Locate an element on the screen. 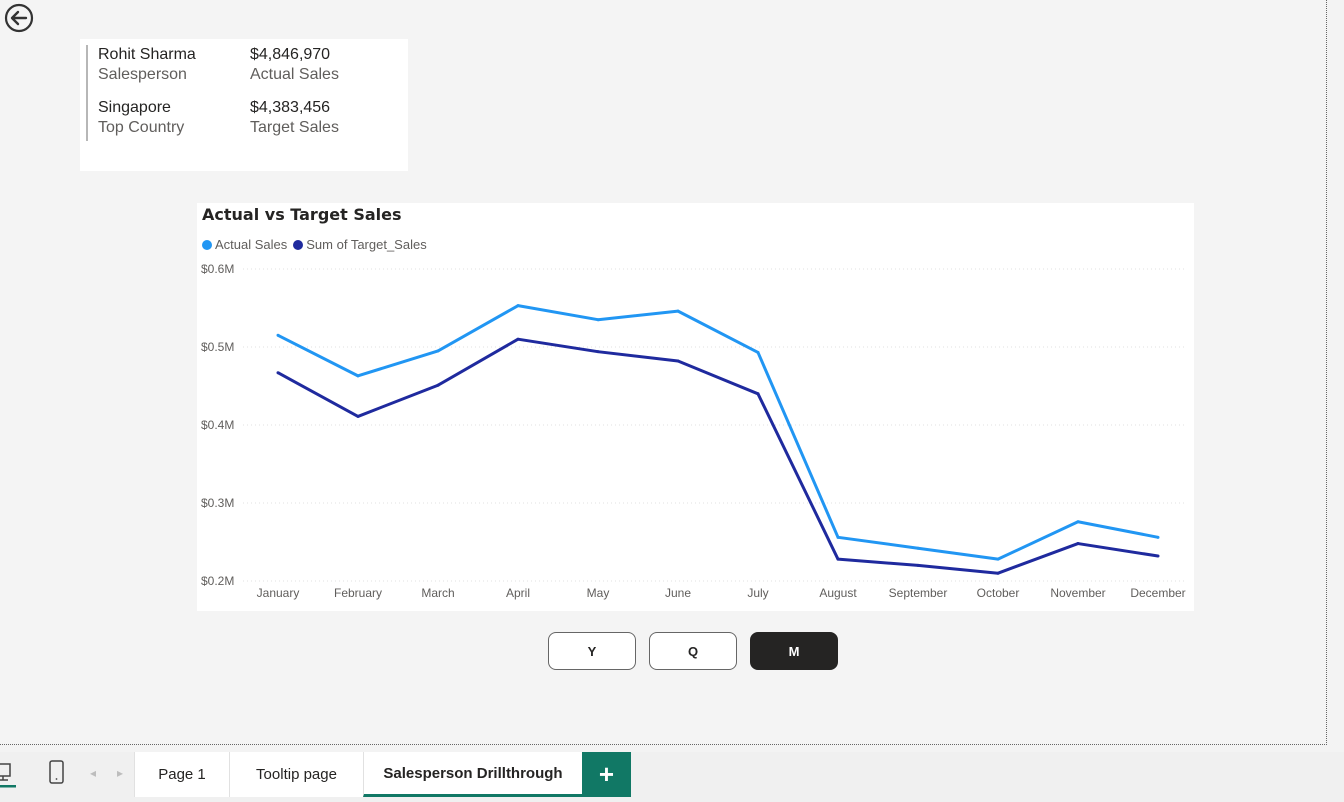 Image resolution: width=1344 pixels, height=802 pixels. x-tick-label: November is located at coordinates (1077, 593).